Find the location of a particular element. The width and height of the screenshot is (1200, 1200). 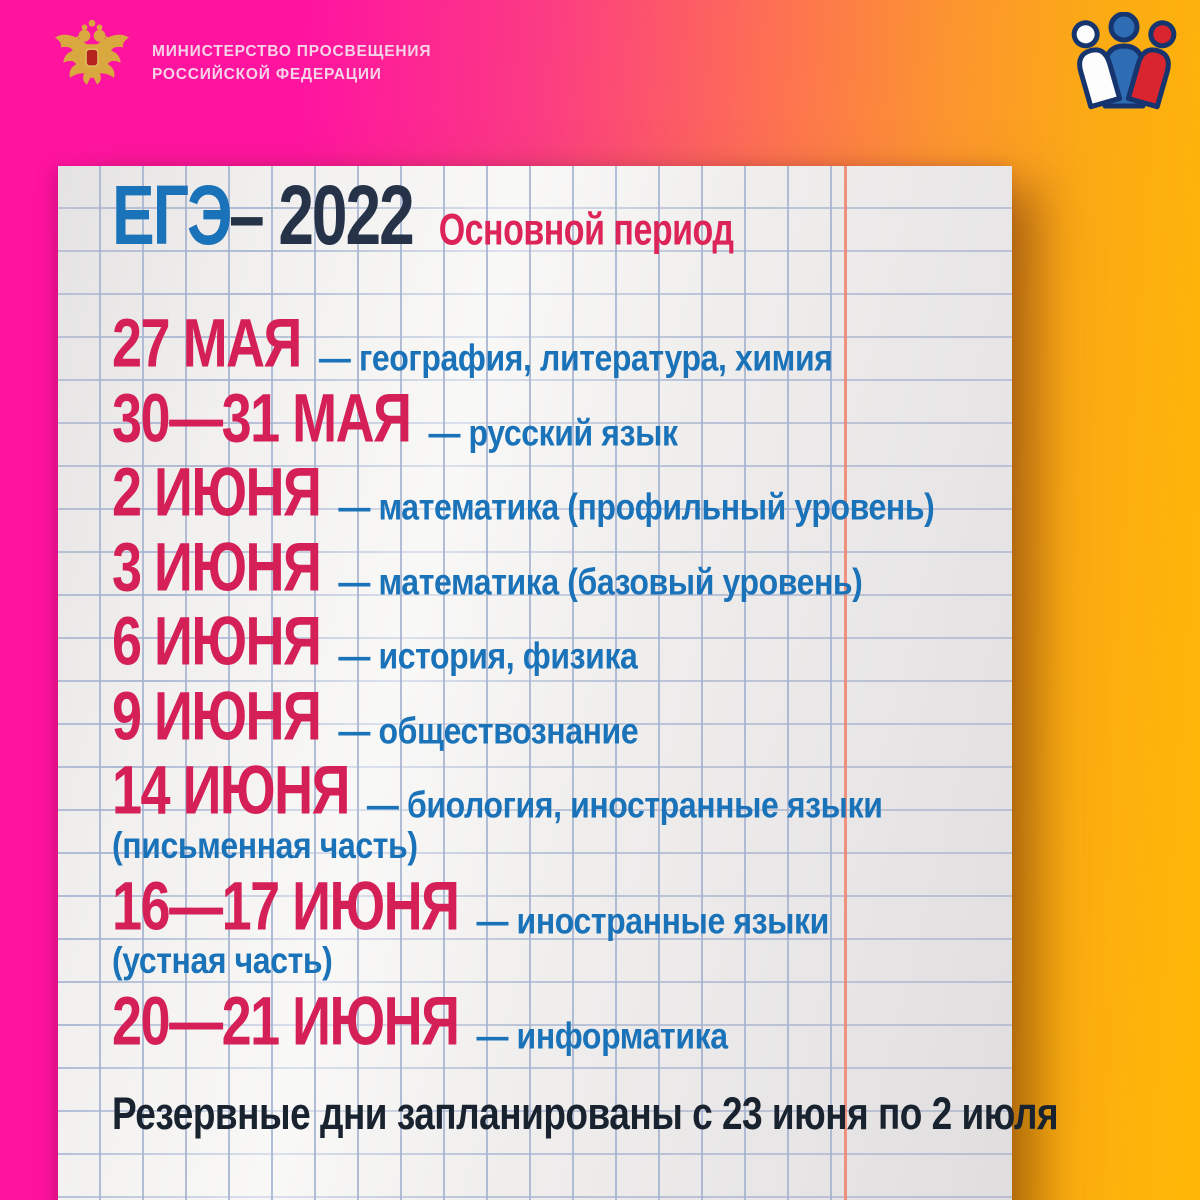

schedule-date: 2 ИЮНЯ is located at coordinates (217, 493).